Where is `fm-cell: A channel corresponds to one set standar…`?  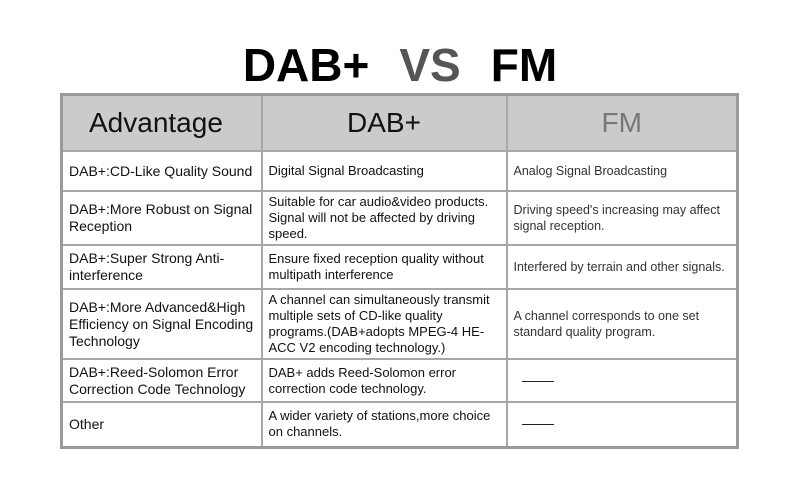 fm-cell: A channel corresponds to one set standar… is located at coordinates (622, 324).